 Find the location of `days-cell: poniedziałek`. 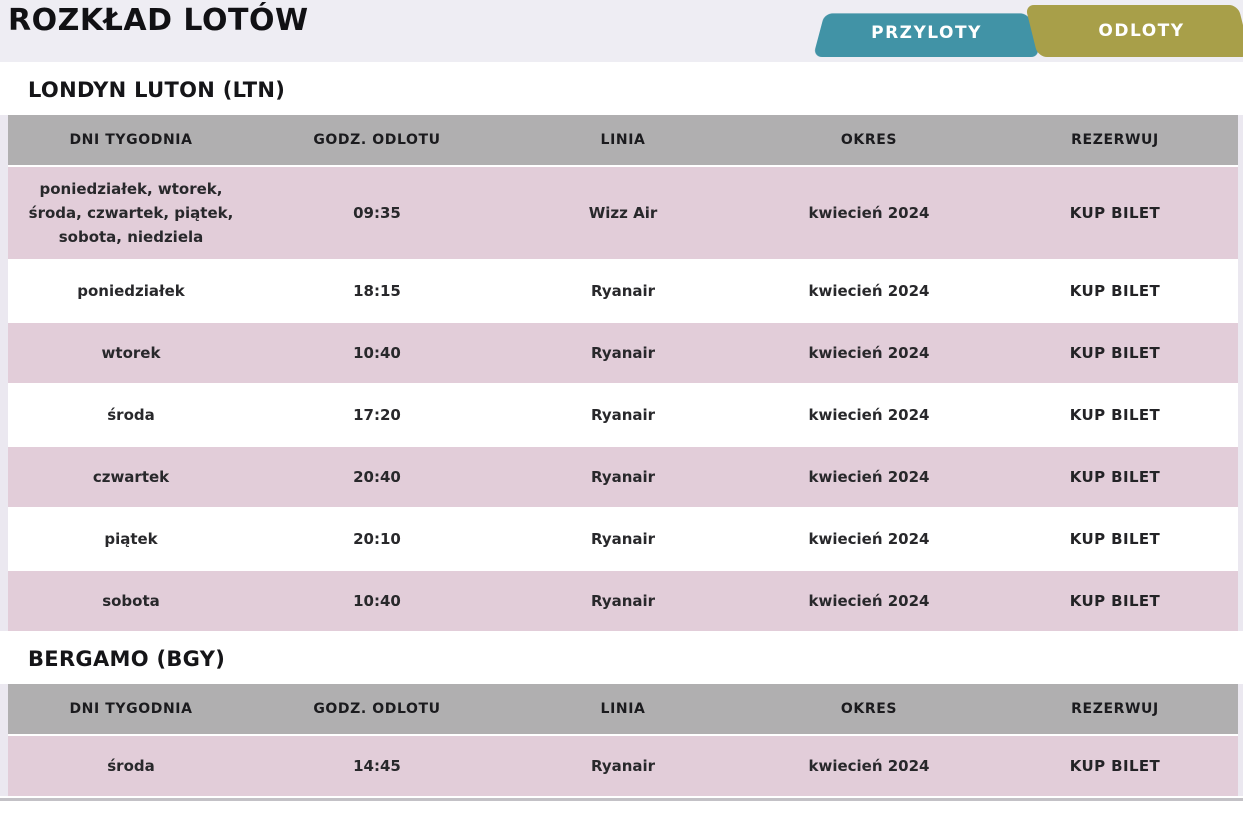

days-cell: poniedziałek is located at coordinates (131, 291).